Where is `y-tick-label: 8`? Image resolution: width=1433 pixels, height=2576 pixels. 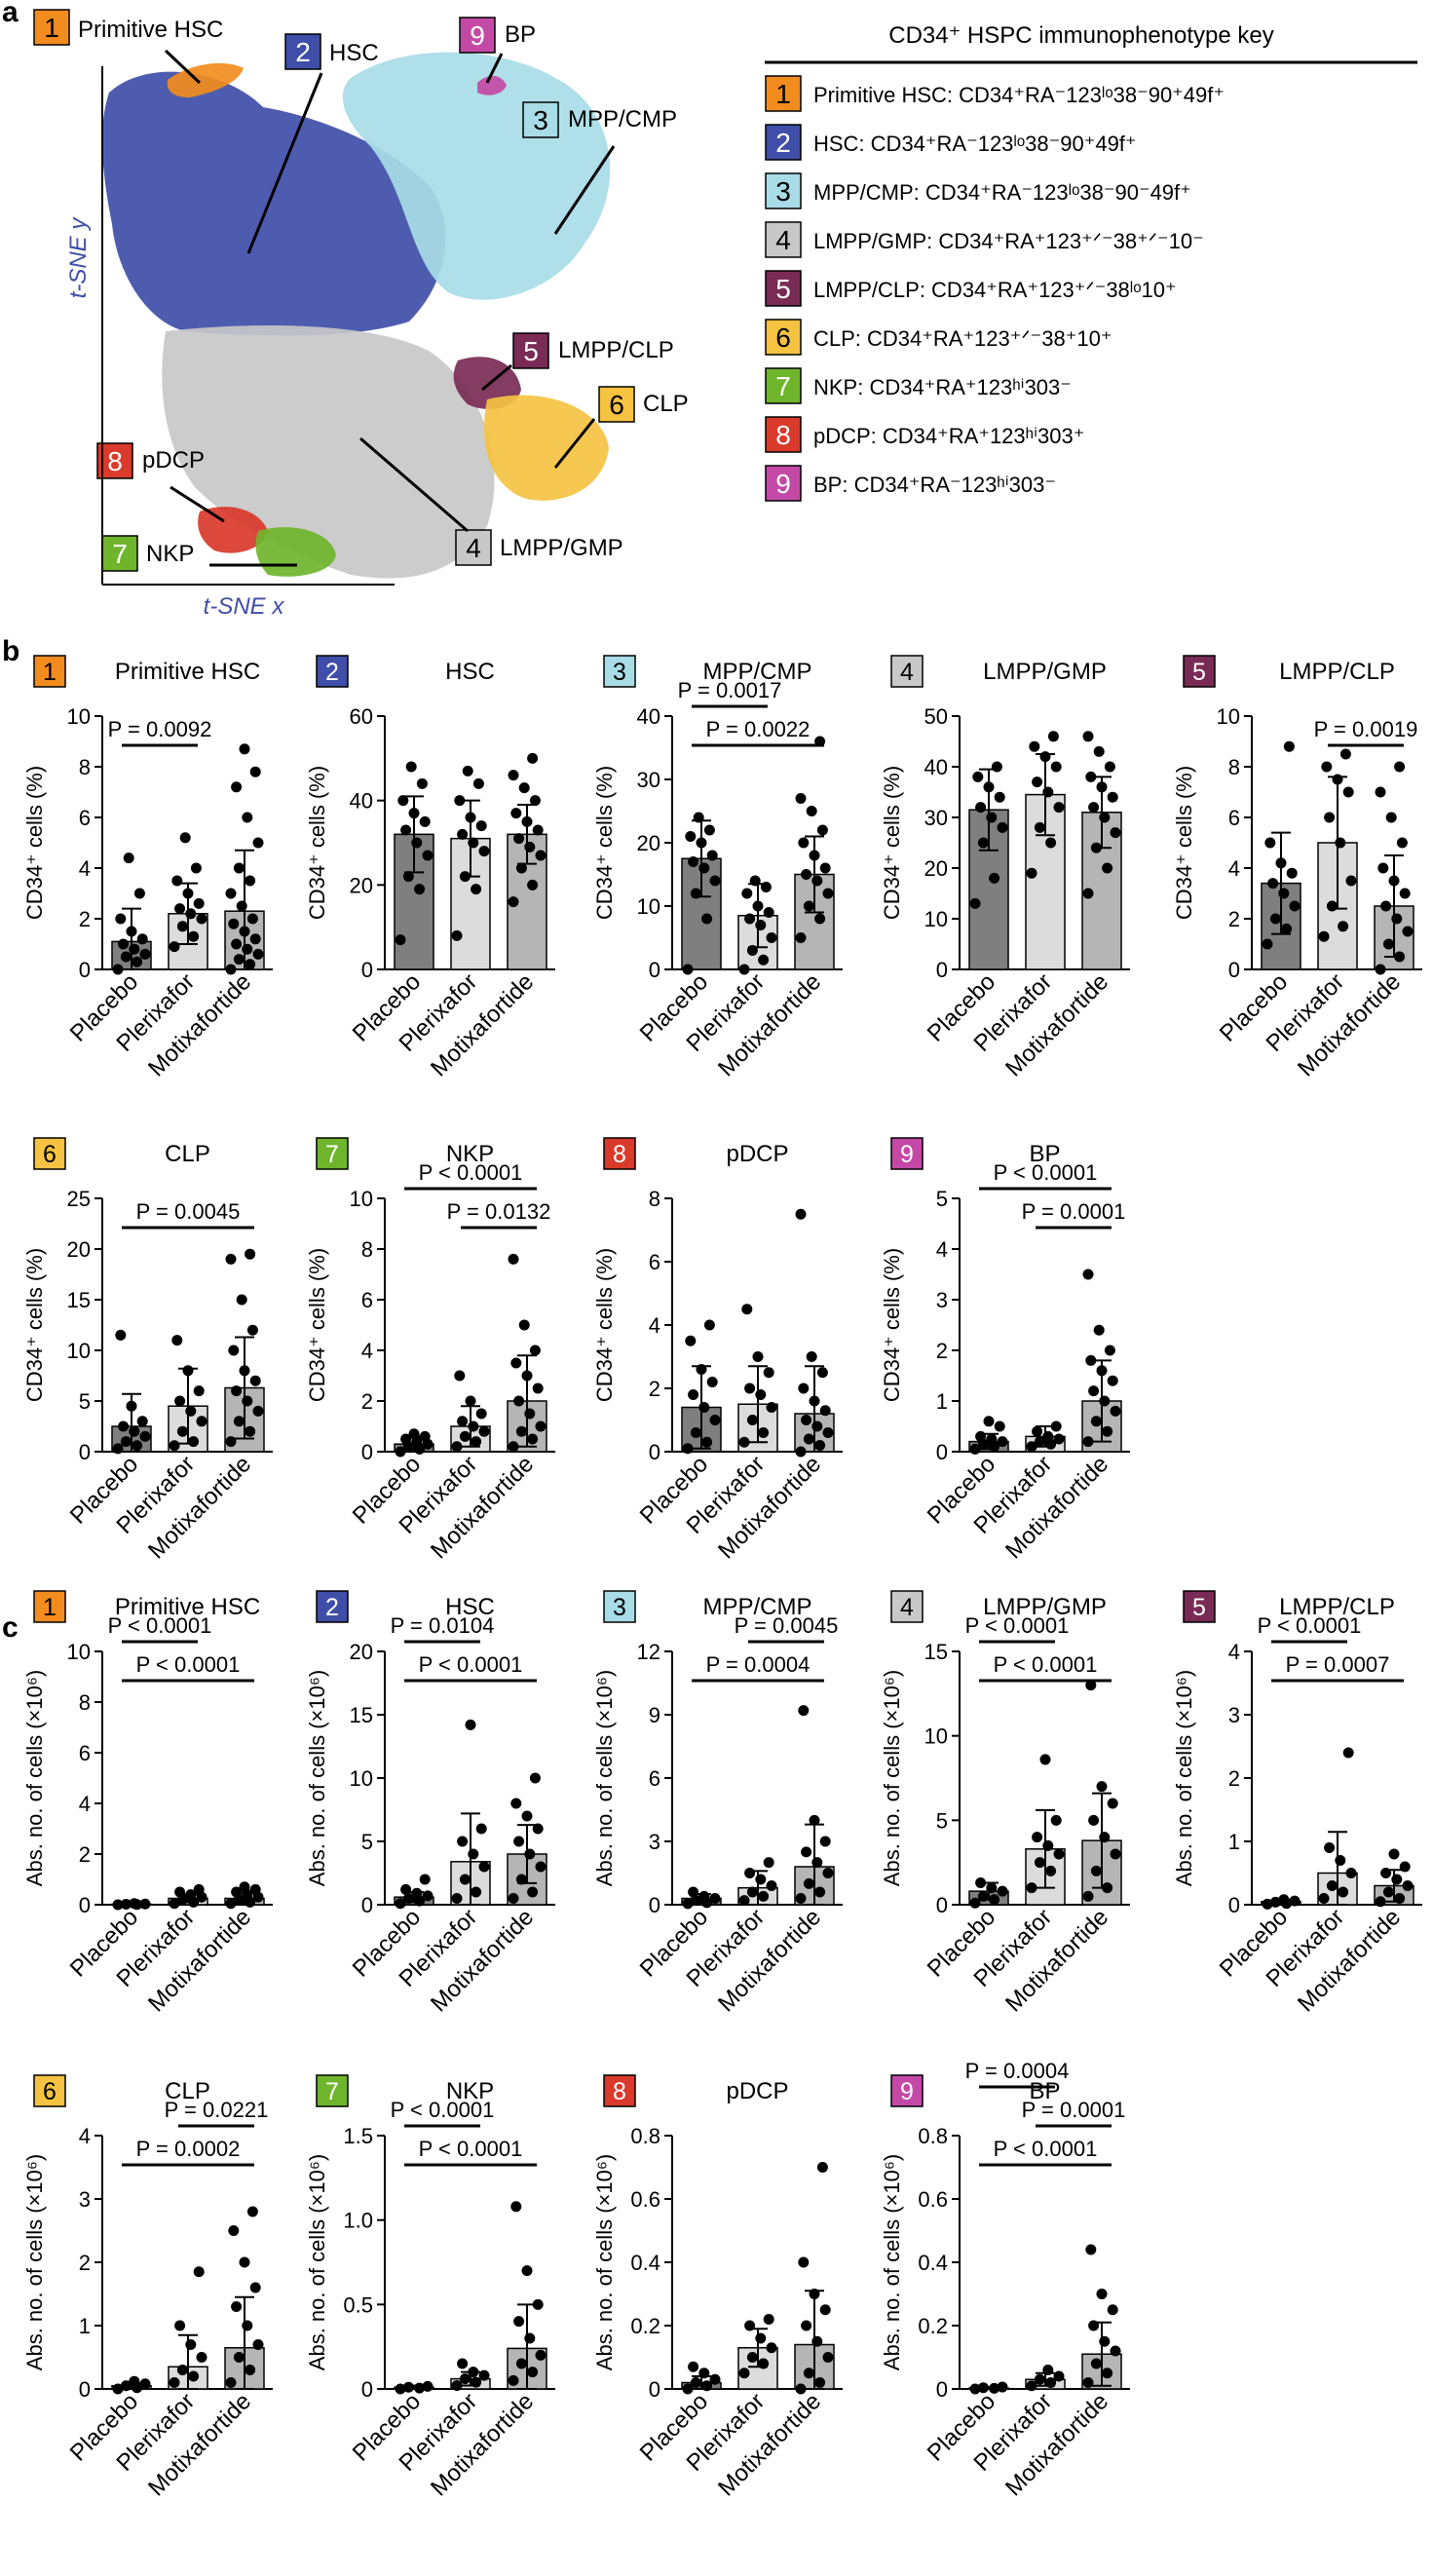
y-tick-label: 8 is located at coordinates (654, 1199).